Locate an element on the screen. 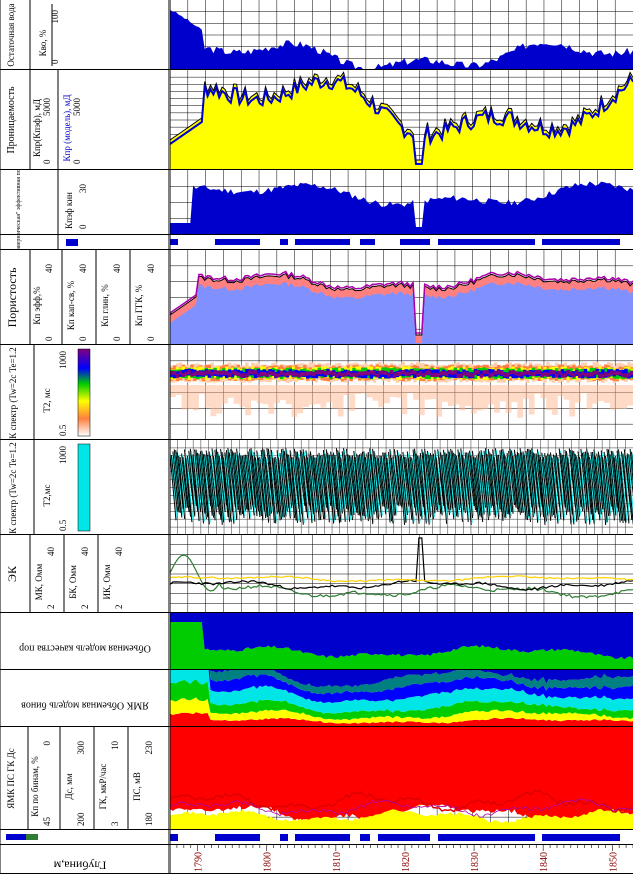 Image resolution: width=635 pixels, height=879 pixels. track-binvol is located at coordinates (401, 698).